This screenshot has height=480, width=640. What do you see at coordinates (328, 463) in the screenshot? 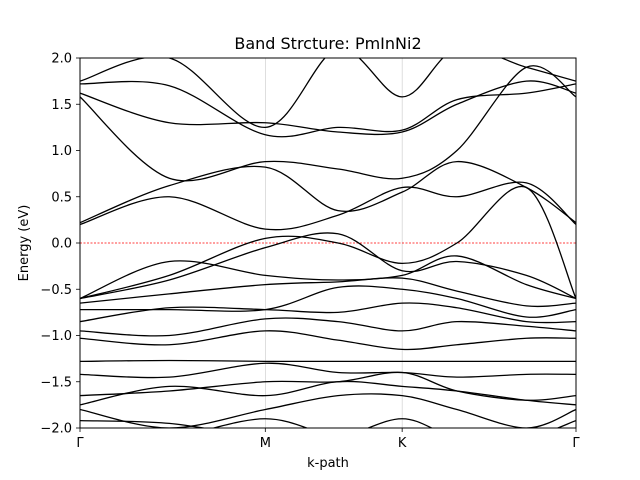
I see `x-axis-label: k-path` at bounding box center [328, 463].